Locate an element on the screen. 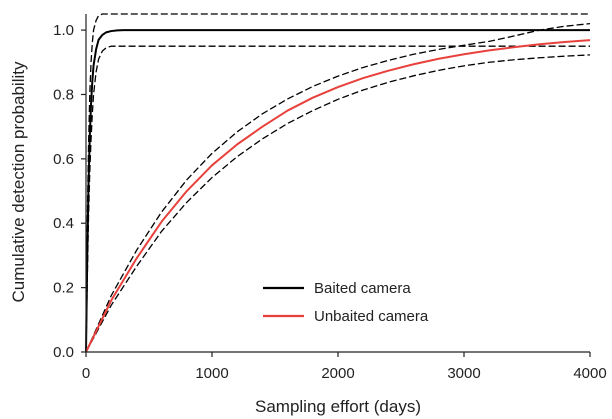 This screenshot has height=419, width=612. x-tick-label: 3000 is located at coordinates (463, 373).